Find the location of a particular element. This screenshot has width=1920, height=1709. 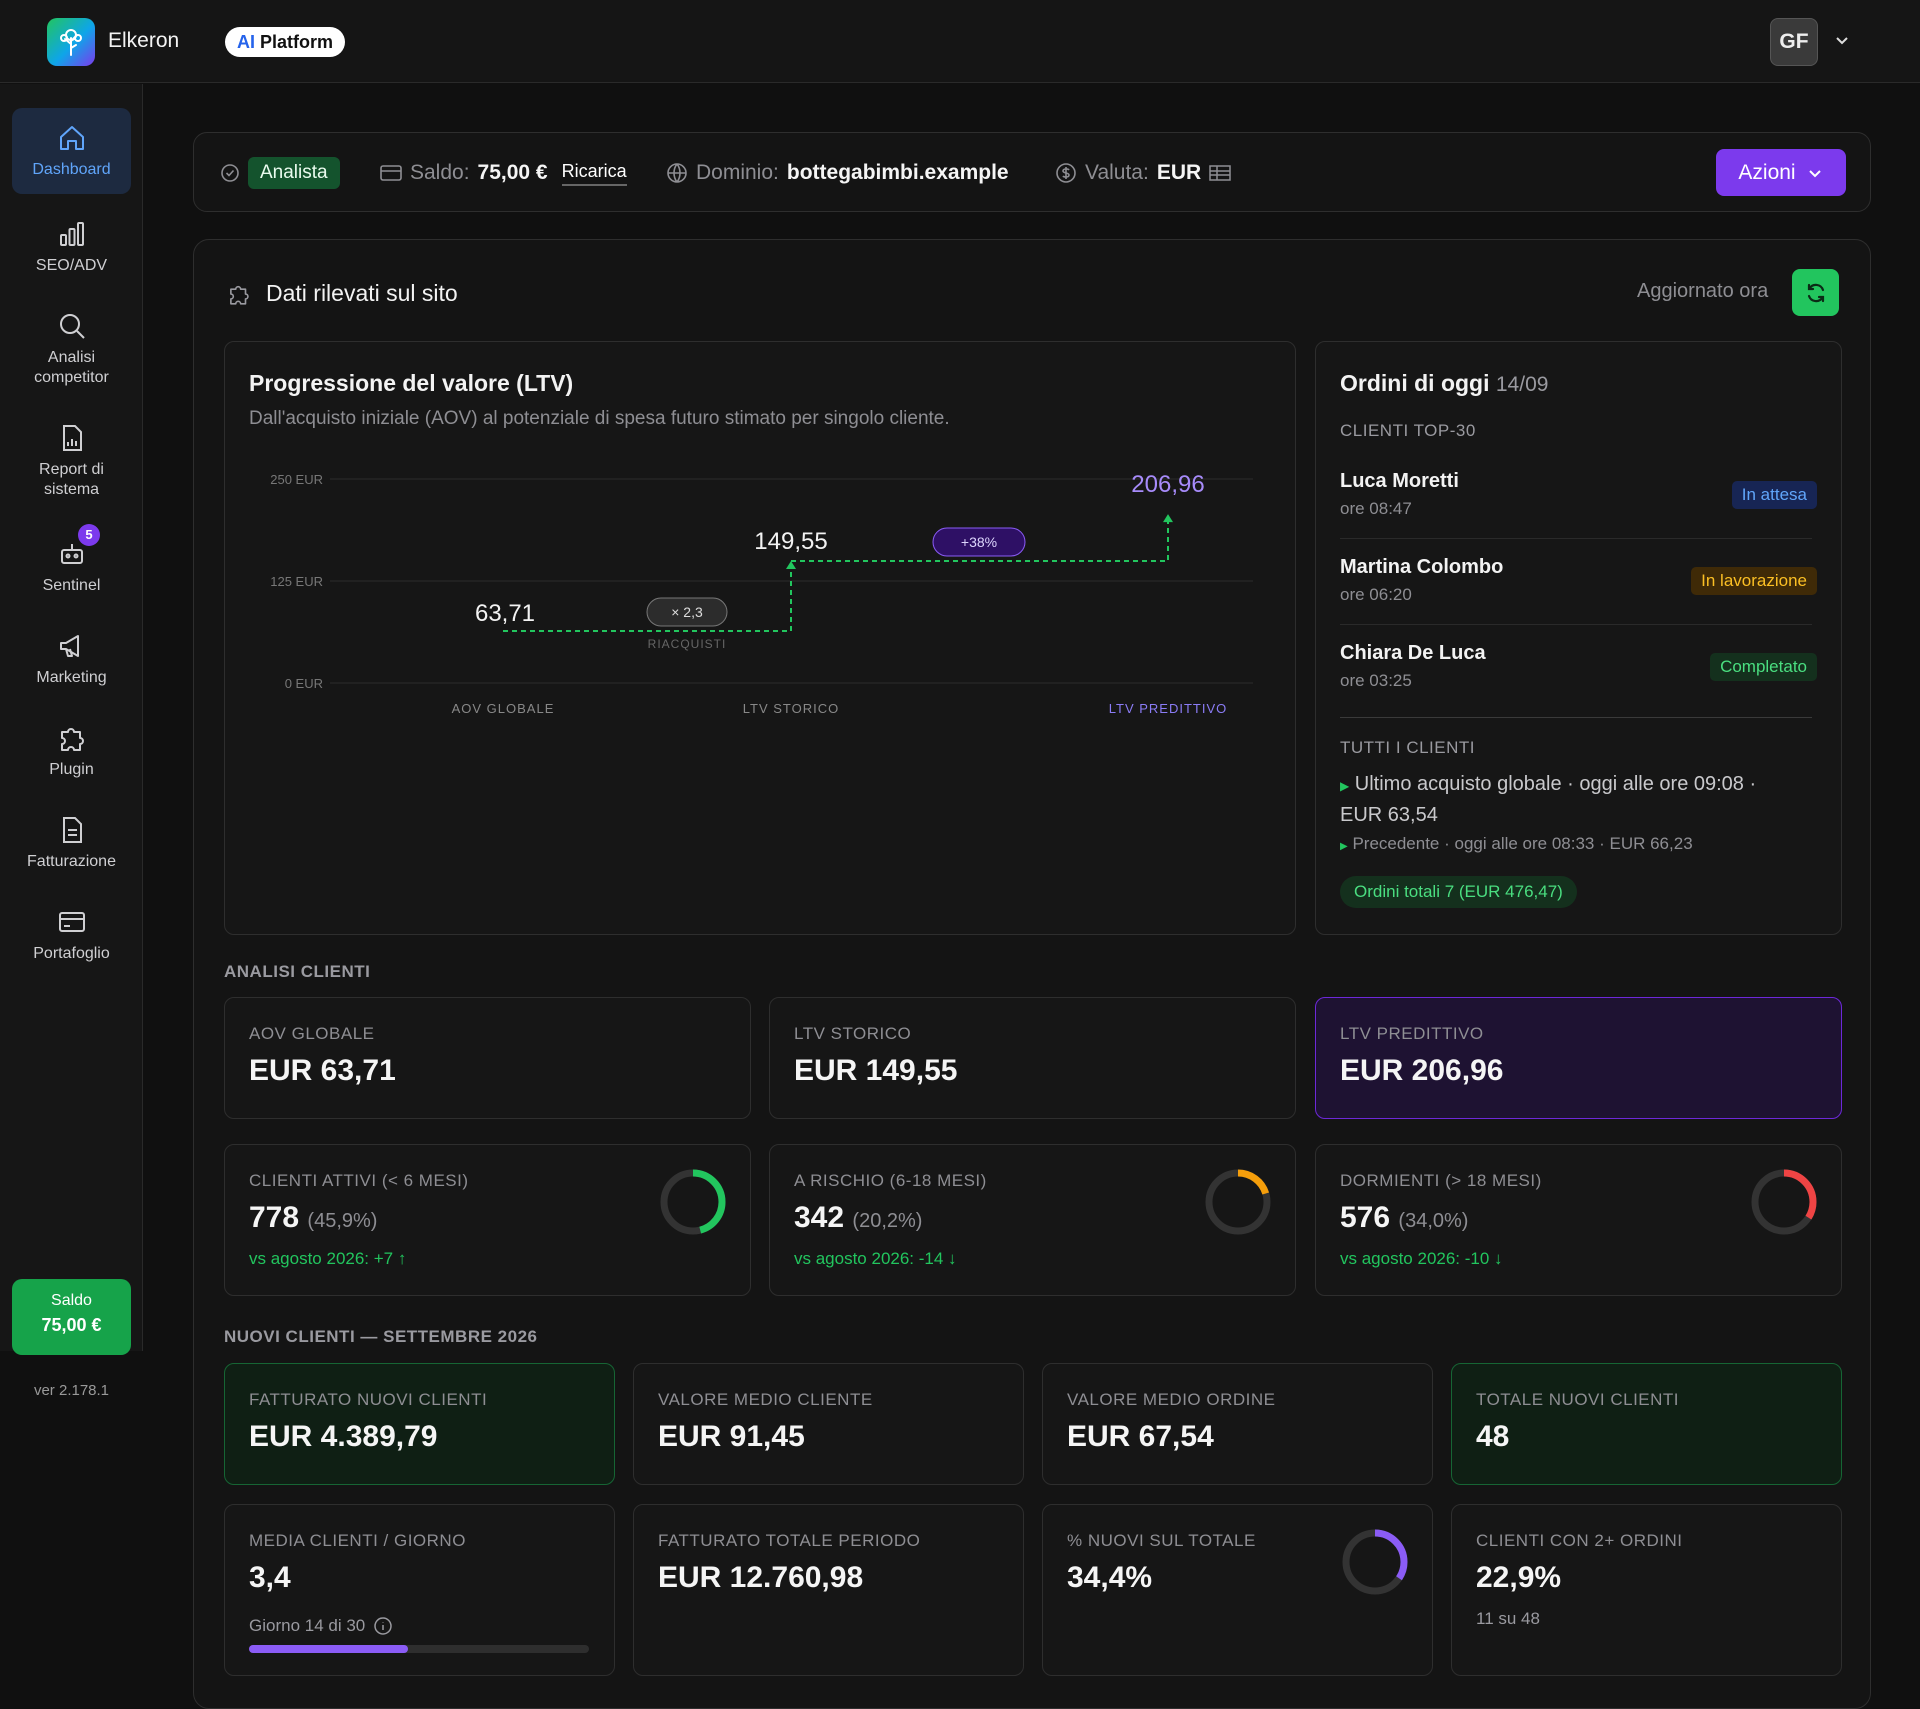

sidebar-item-fatturazione: Fatturazione is located at coordinates (71, 846).